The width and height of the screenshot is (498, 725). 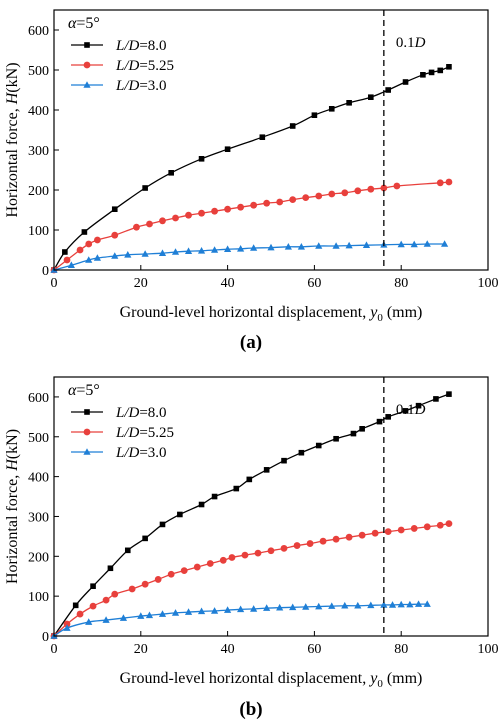 I want to click on legend-item: L/D=5.25, so click(x=122, y=66).